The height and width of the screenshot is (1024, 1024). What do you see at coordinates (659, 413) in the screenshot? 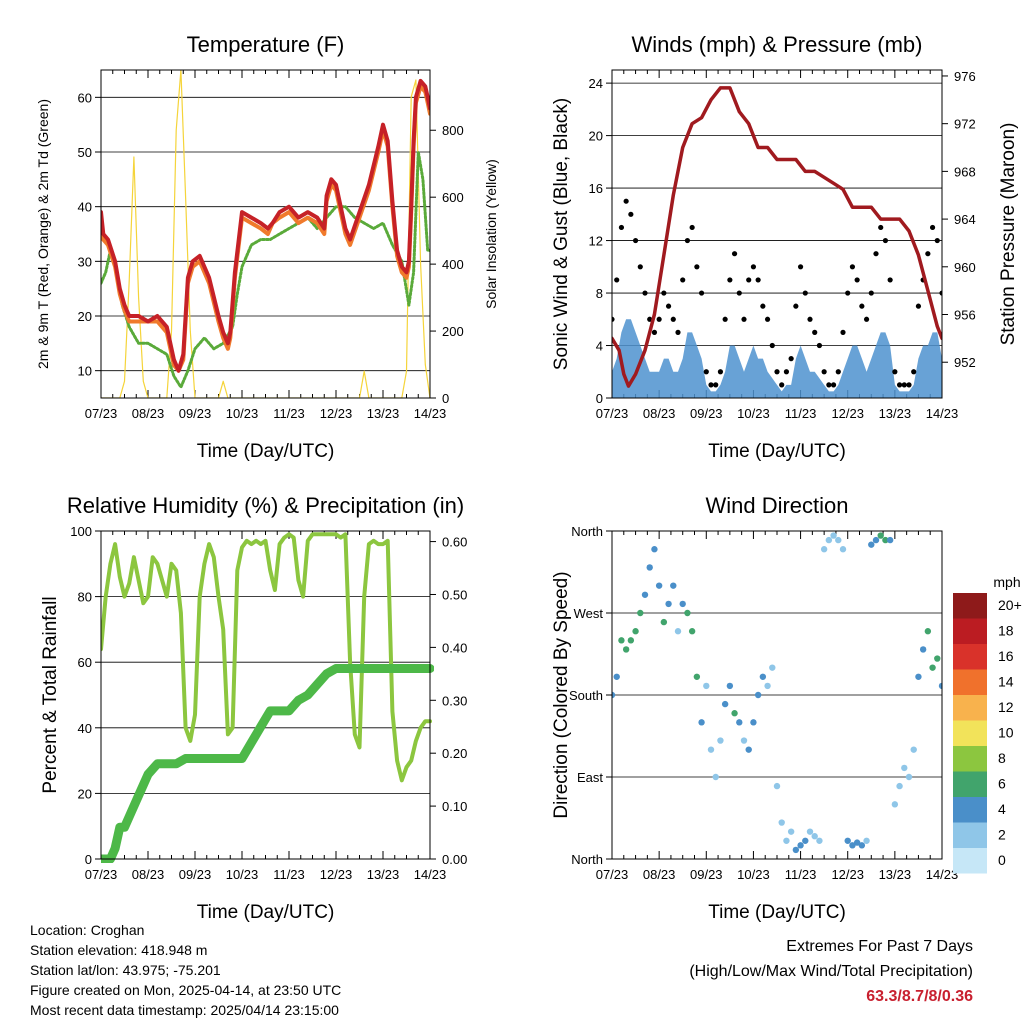
I see `x-tick-label: 08/23` at bounding box center [659, 413].